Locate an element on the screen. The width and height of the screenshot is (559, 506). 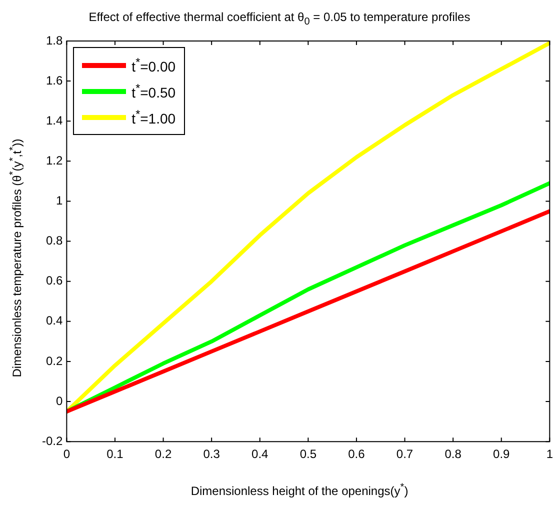
y-tick-label: -0.2 is located at coordinates (52, 441).